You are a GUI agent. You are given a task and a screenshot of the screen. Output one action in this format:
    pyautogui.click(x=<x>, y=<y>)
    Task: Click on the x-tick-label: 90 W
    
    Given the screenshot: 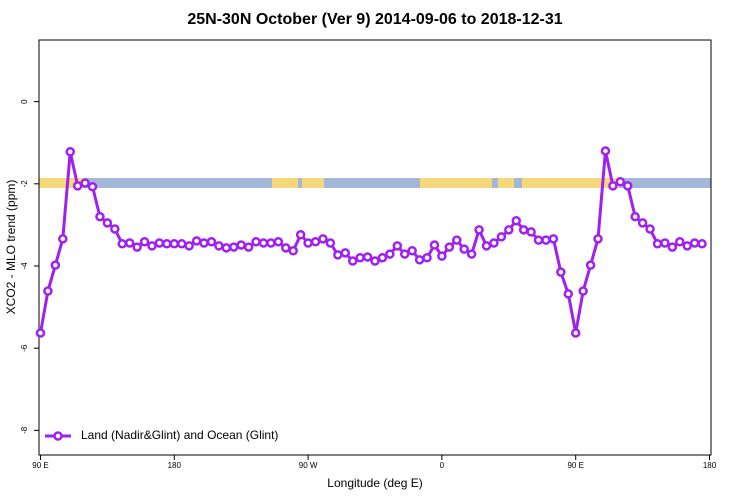 What is the action you would take?
    pyautogui.click(x=308, y=465)
    